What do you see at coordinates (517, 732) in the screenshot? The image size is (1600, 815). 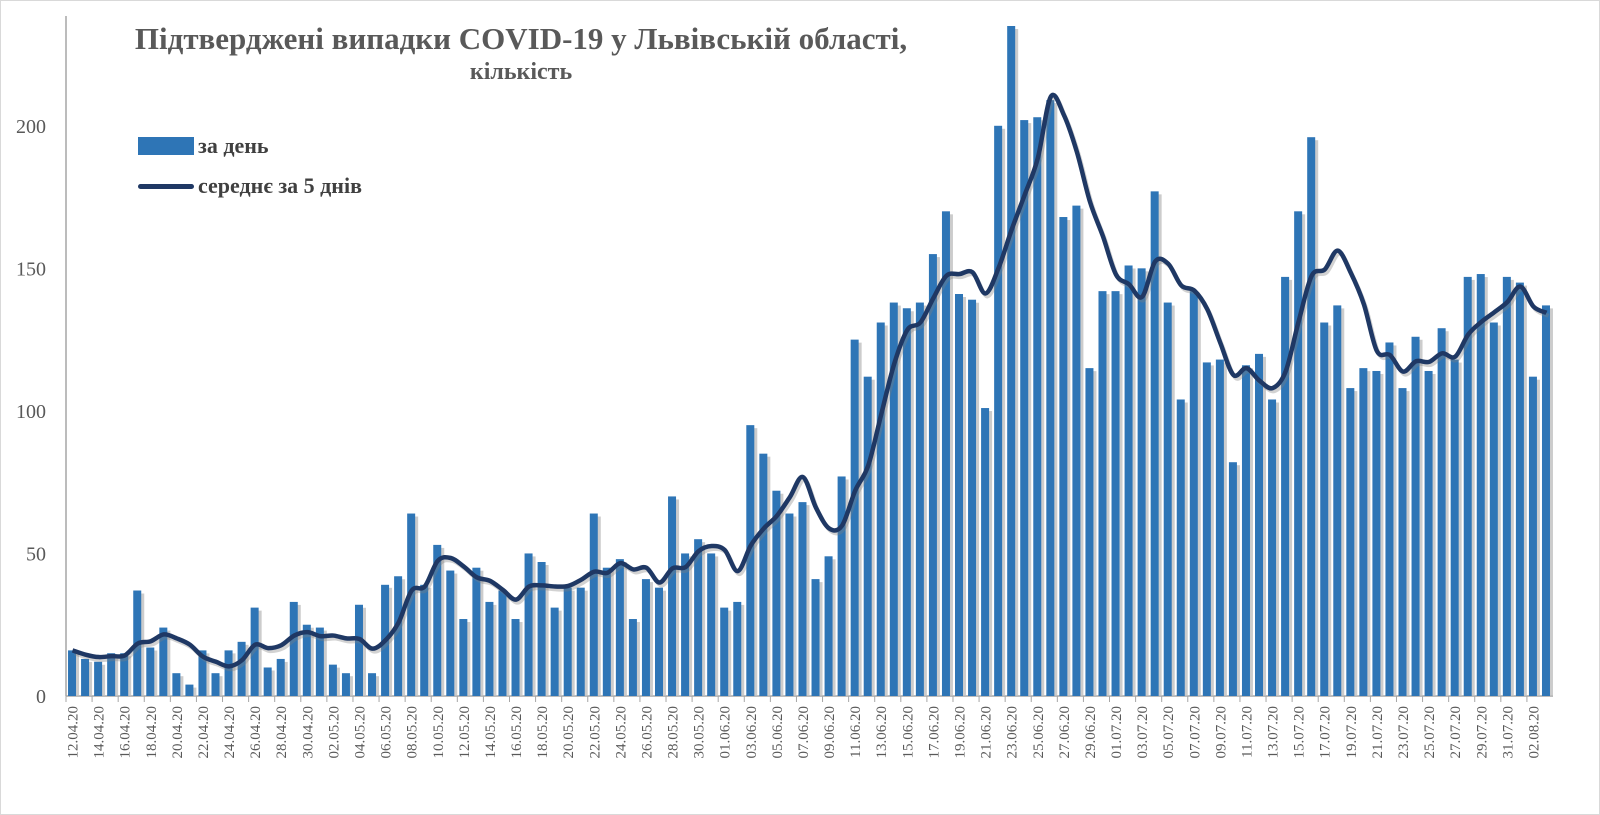 I see `x-tick-label: 16.05.20` at bounding box center [517, 732].